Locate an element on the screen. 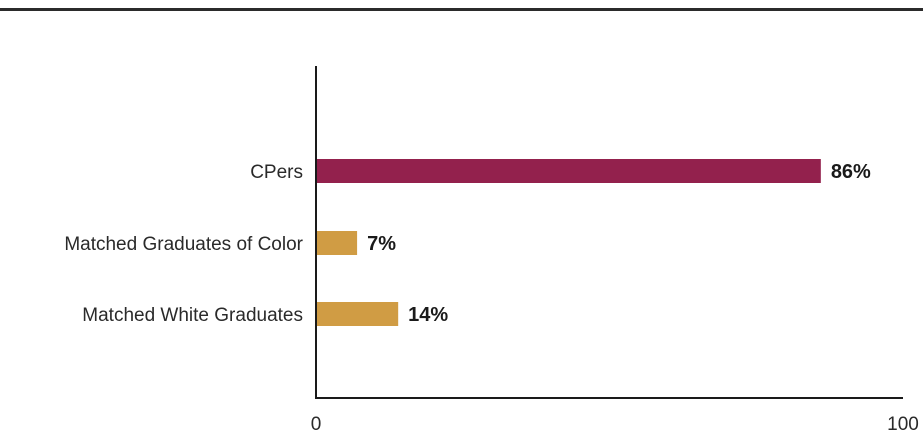  top-divider is located at coordinates (461, 9).